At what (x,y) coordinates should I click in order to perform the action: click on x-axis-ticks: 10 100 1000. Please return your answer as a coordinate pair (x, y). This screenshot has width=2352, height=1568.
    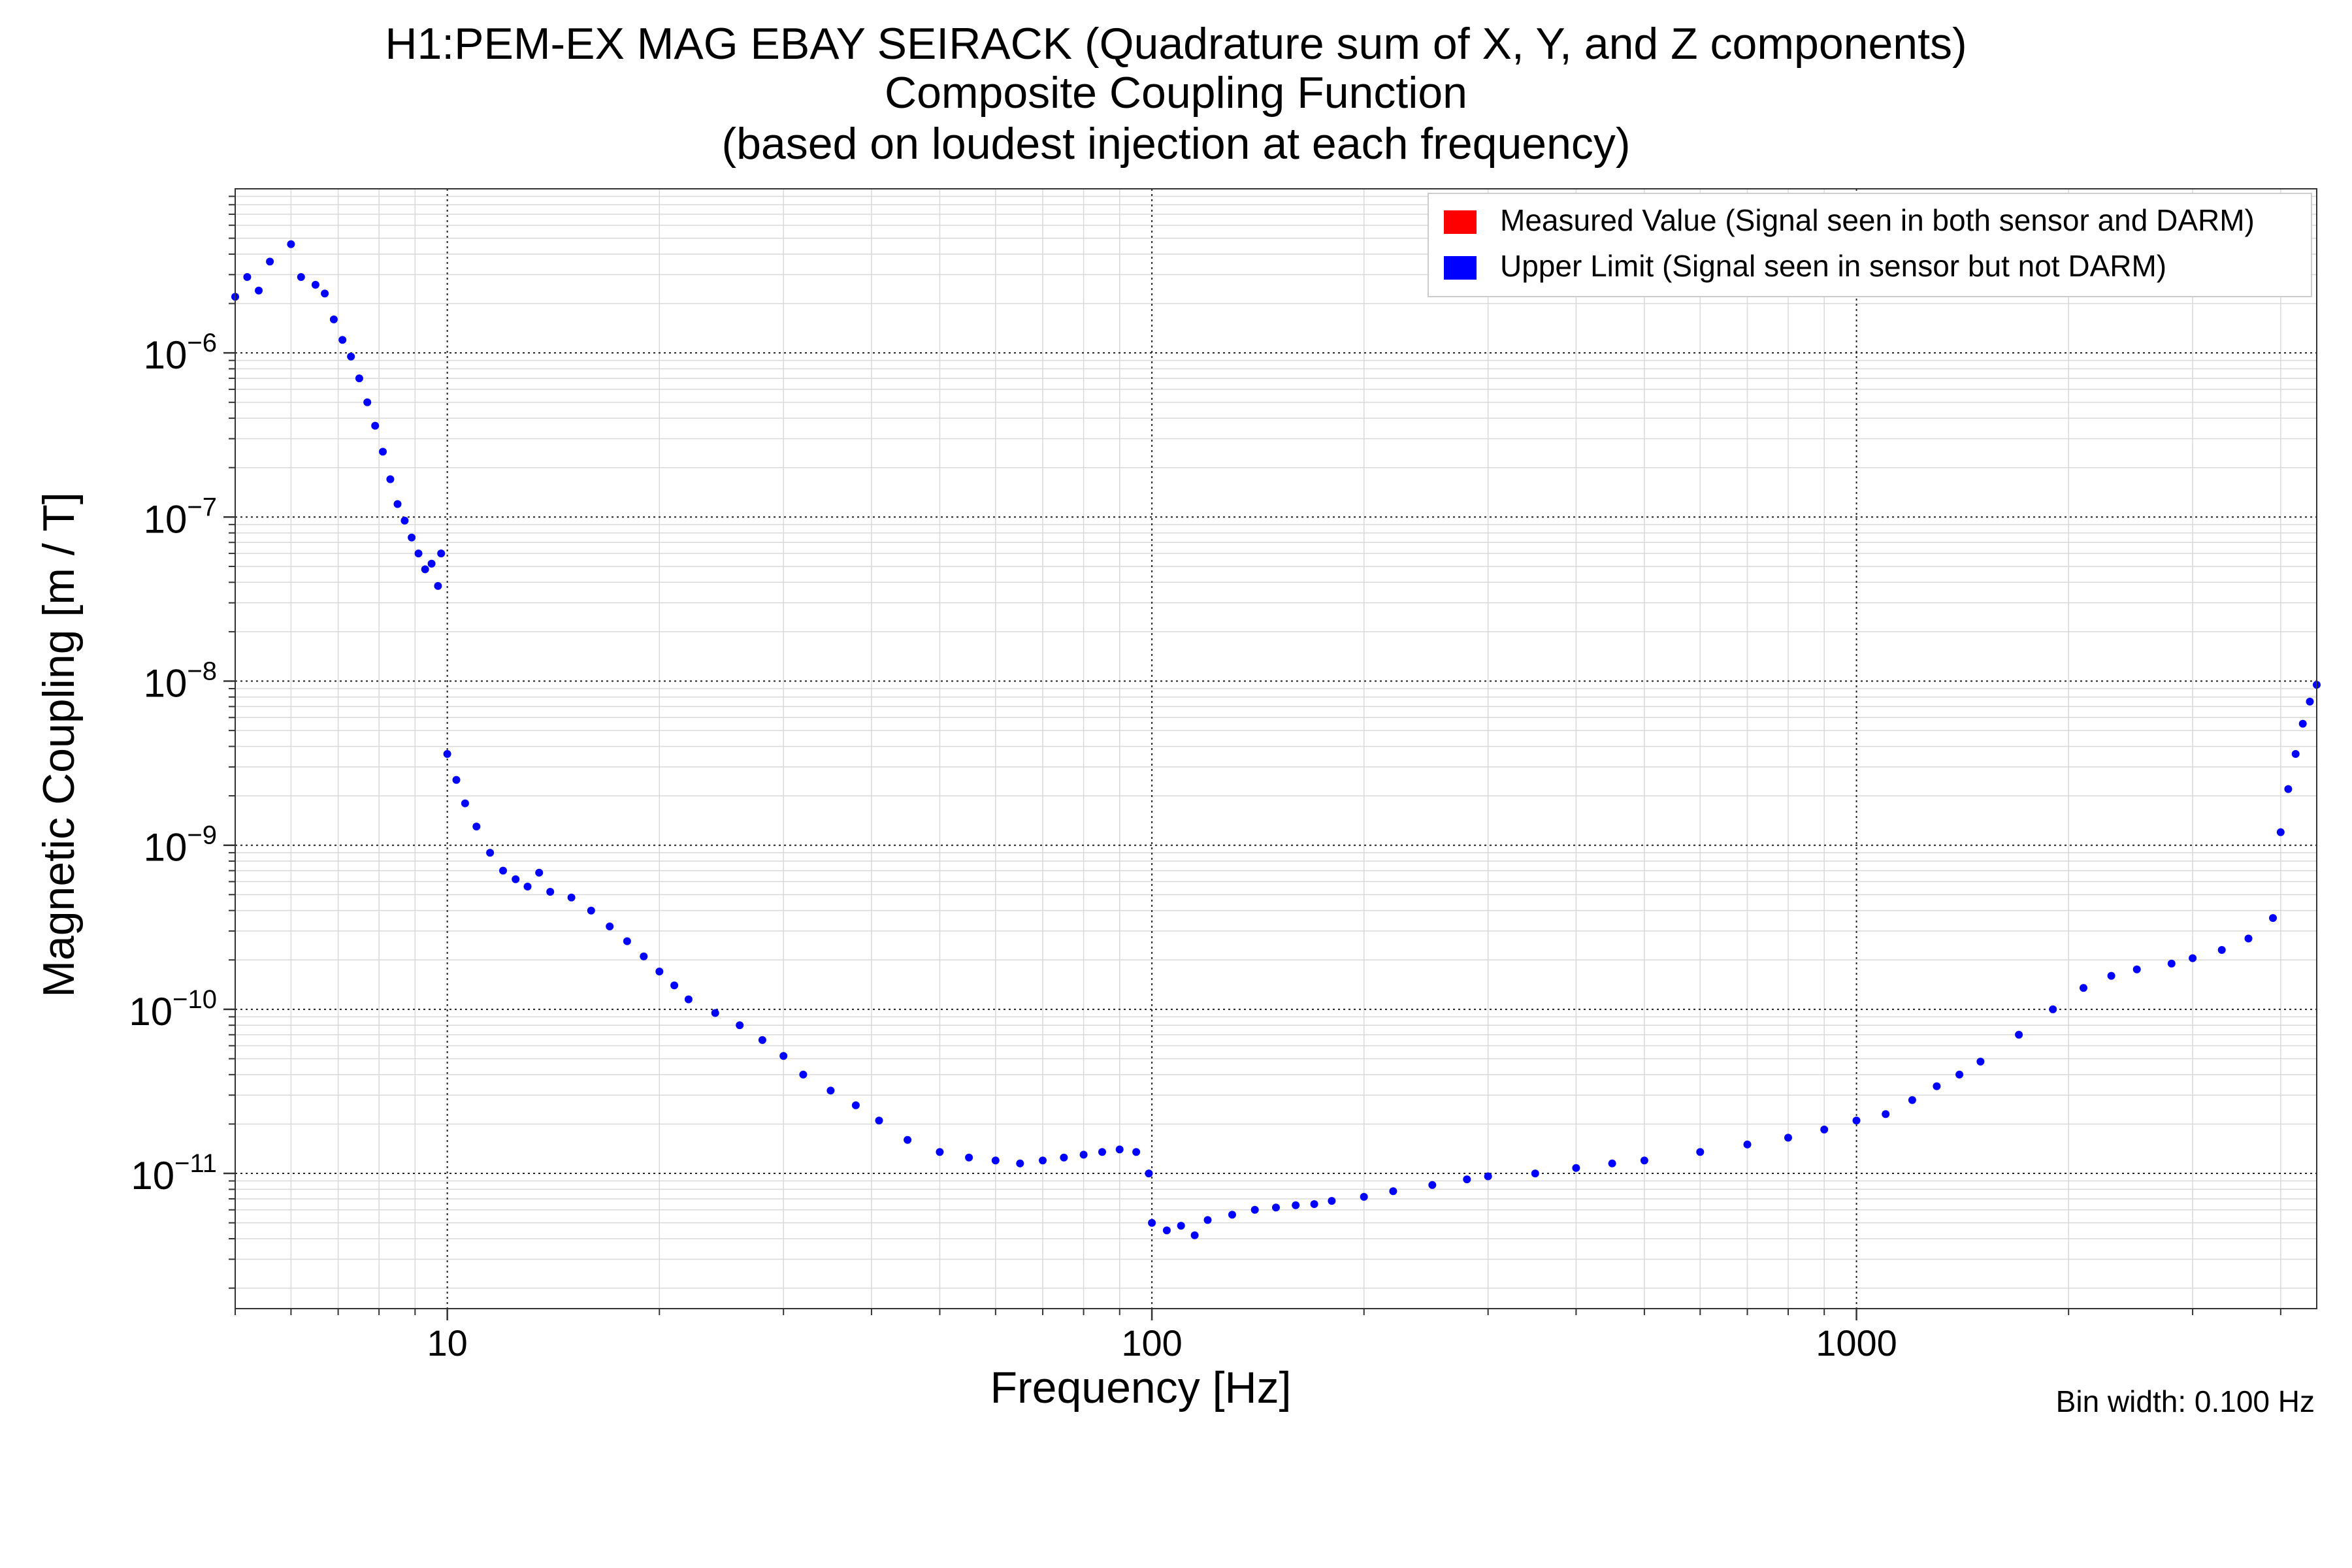
    Looking at the image, I should click on (1258, 1336).